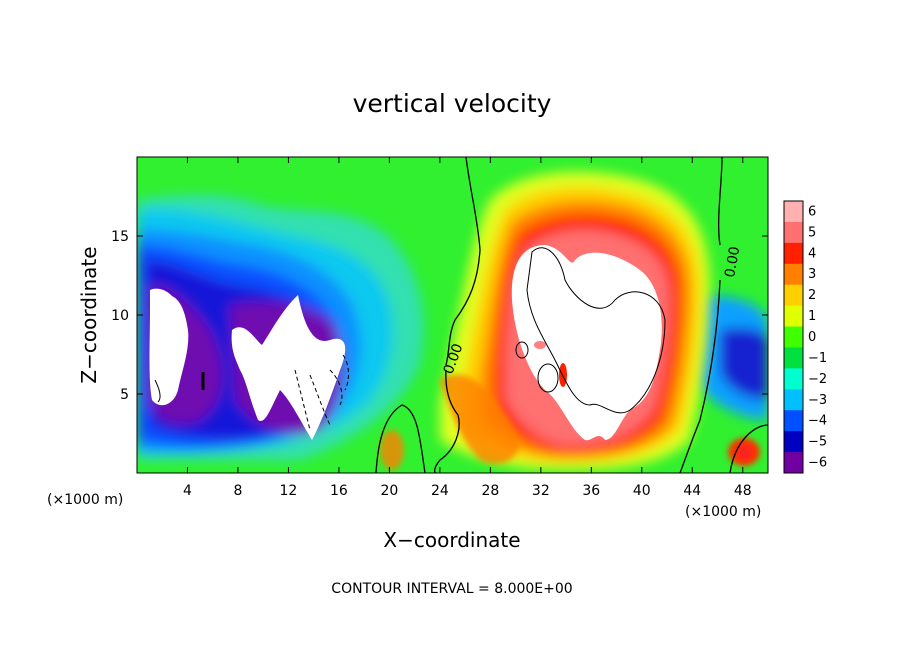 The height and width of the screenshot is (654, 904). Describe the element at coordinates (817, 400) in the screenshot. I see `colorbar-label: −3` at that location.